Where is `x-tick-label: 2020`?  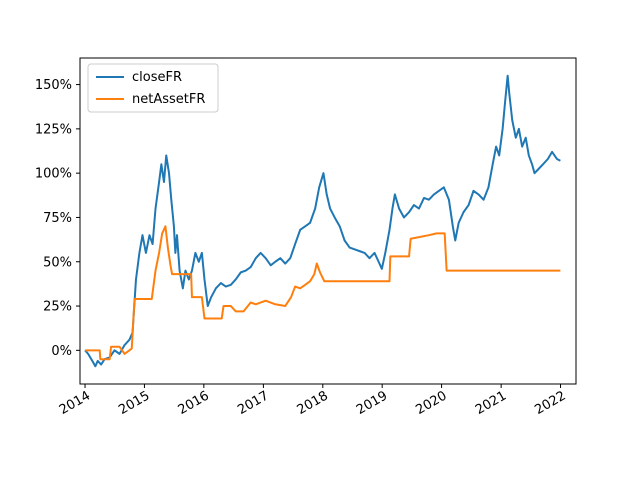 x-tick-label: 2020 is located at coordinates (431, 403).